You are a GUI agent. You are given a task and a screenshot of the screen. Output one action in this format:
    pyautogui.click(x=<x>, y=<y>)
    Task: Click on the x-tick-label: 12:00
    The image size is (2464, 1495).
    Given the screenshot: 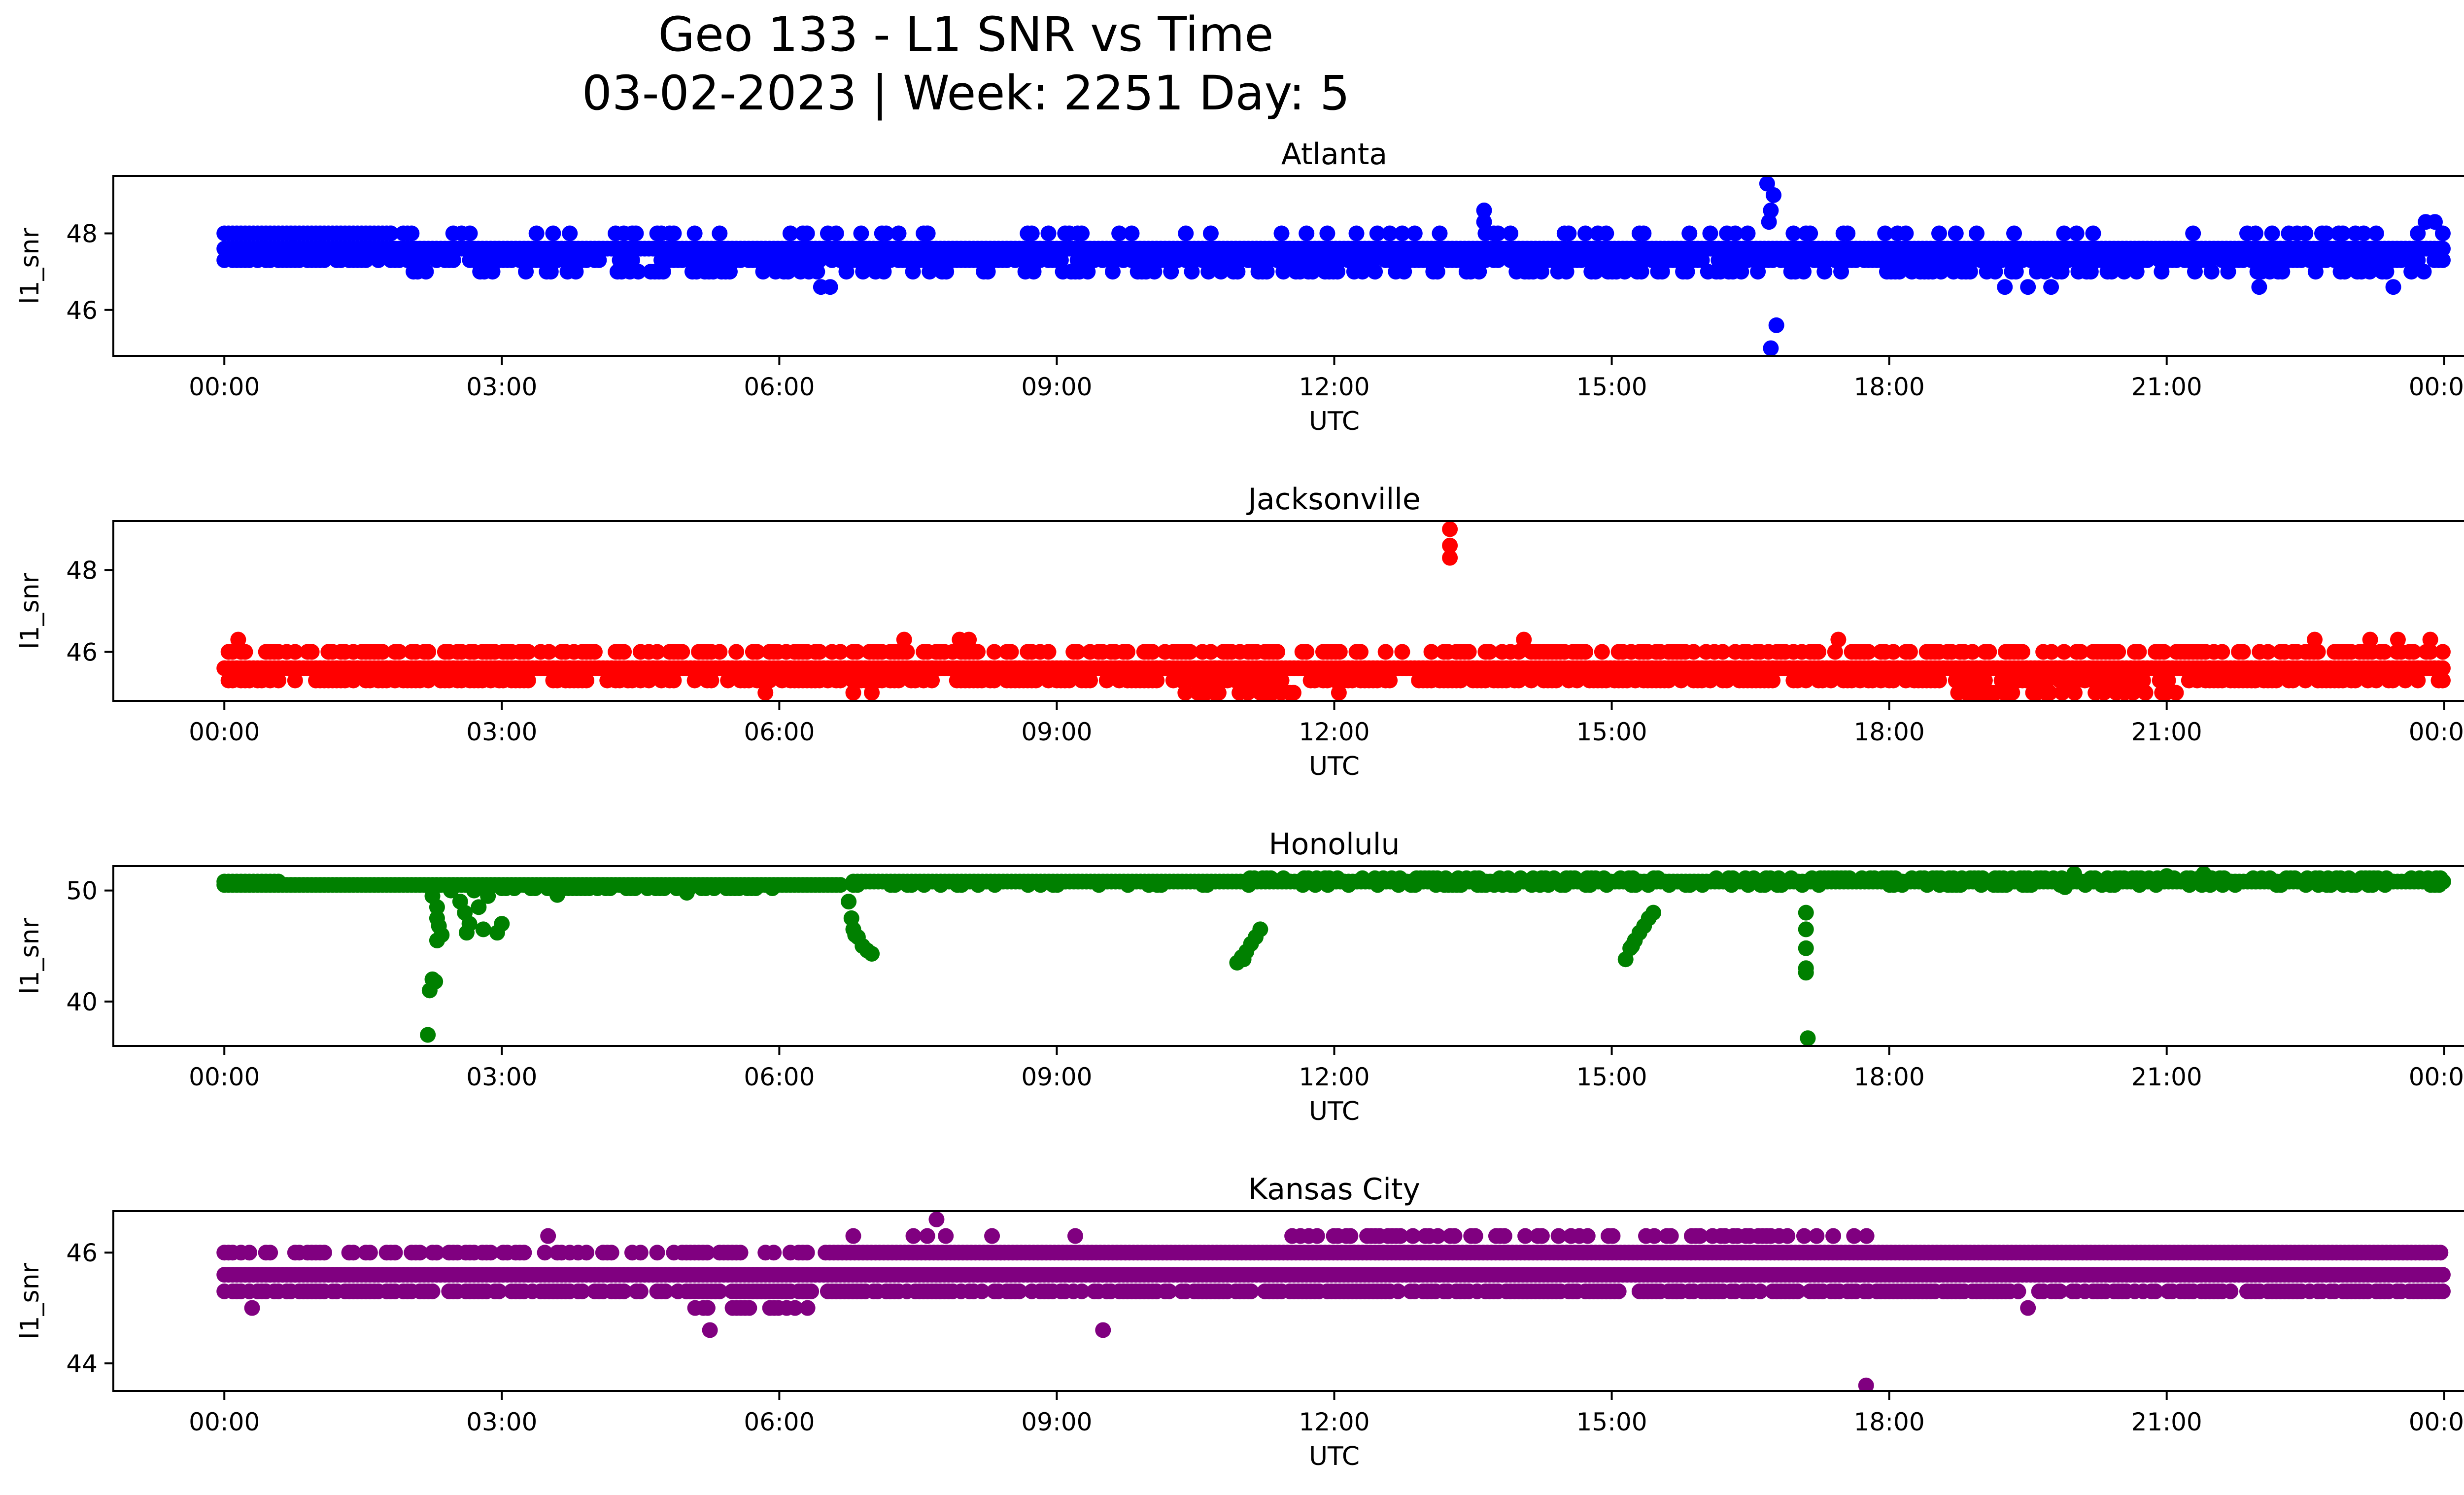 What is the action you would take?
    pyautogui.click(x=1334, y=732)
    